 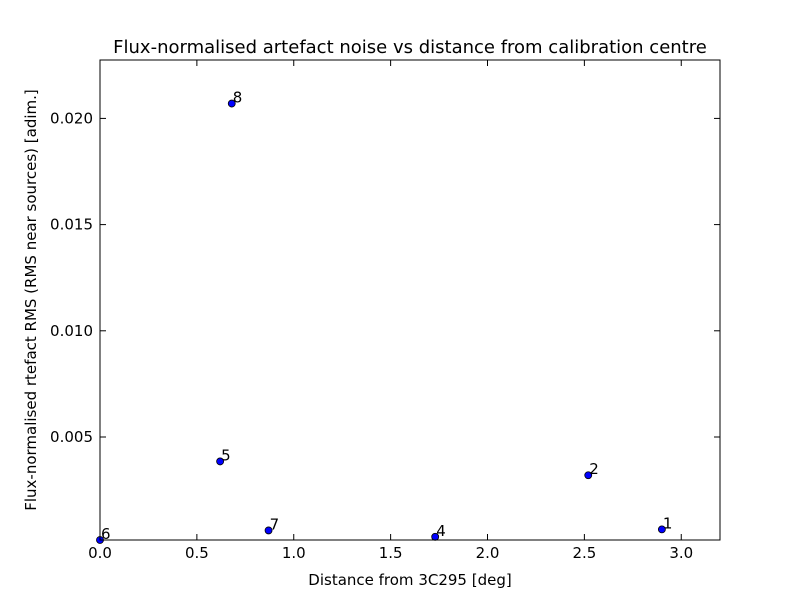 What do you see at coordinates (71, 331) in the screenshot?
I see `y-tick-label: 0.010` at bounding box center [71, 331].